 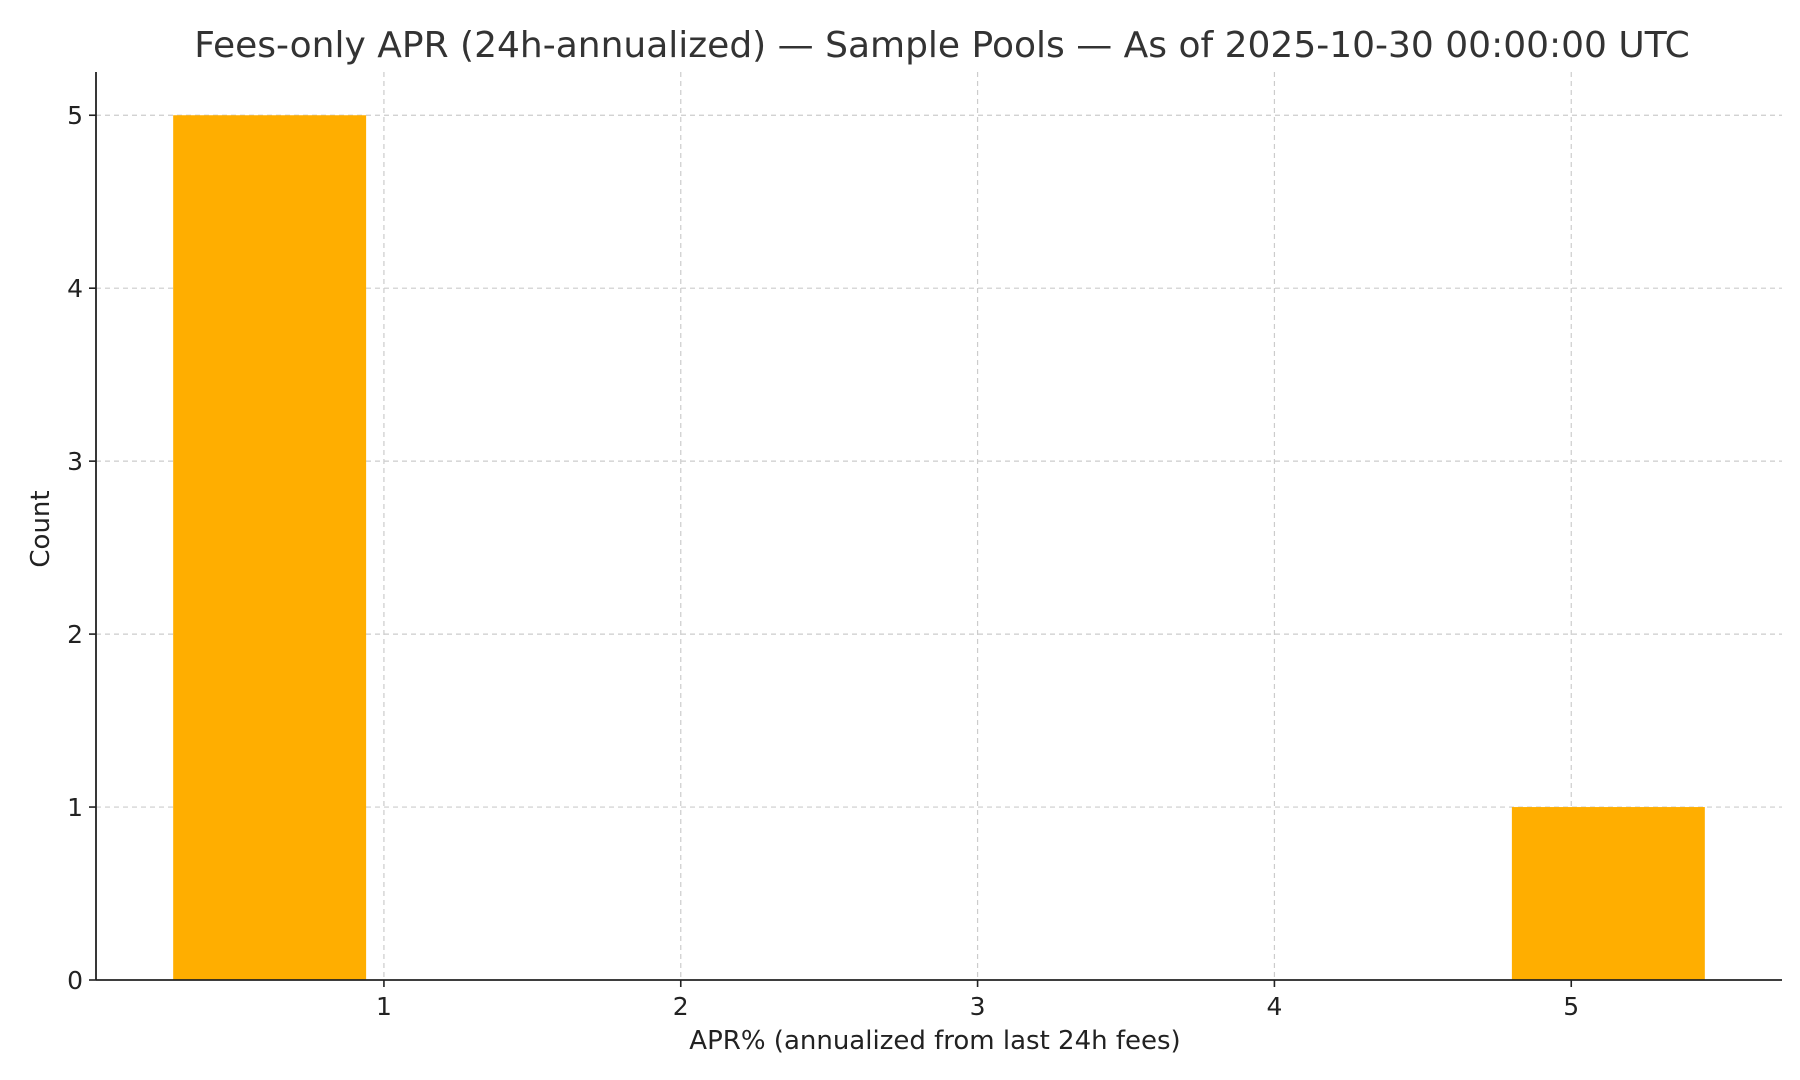 I want to click on x-tick-label: 4, so click(x=1274, y=1006).